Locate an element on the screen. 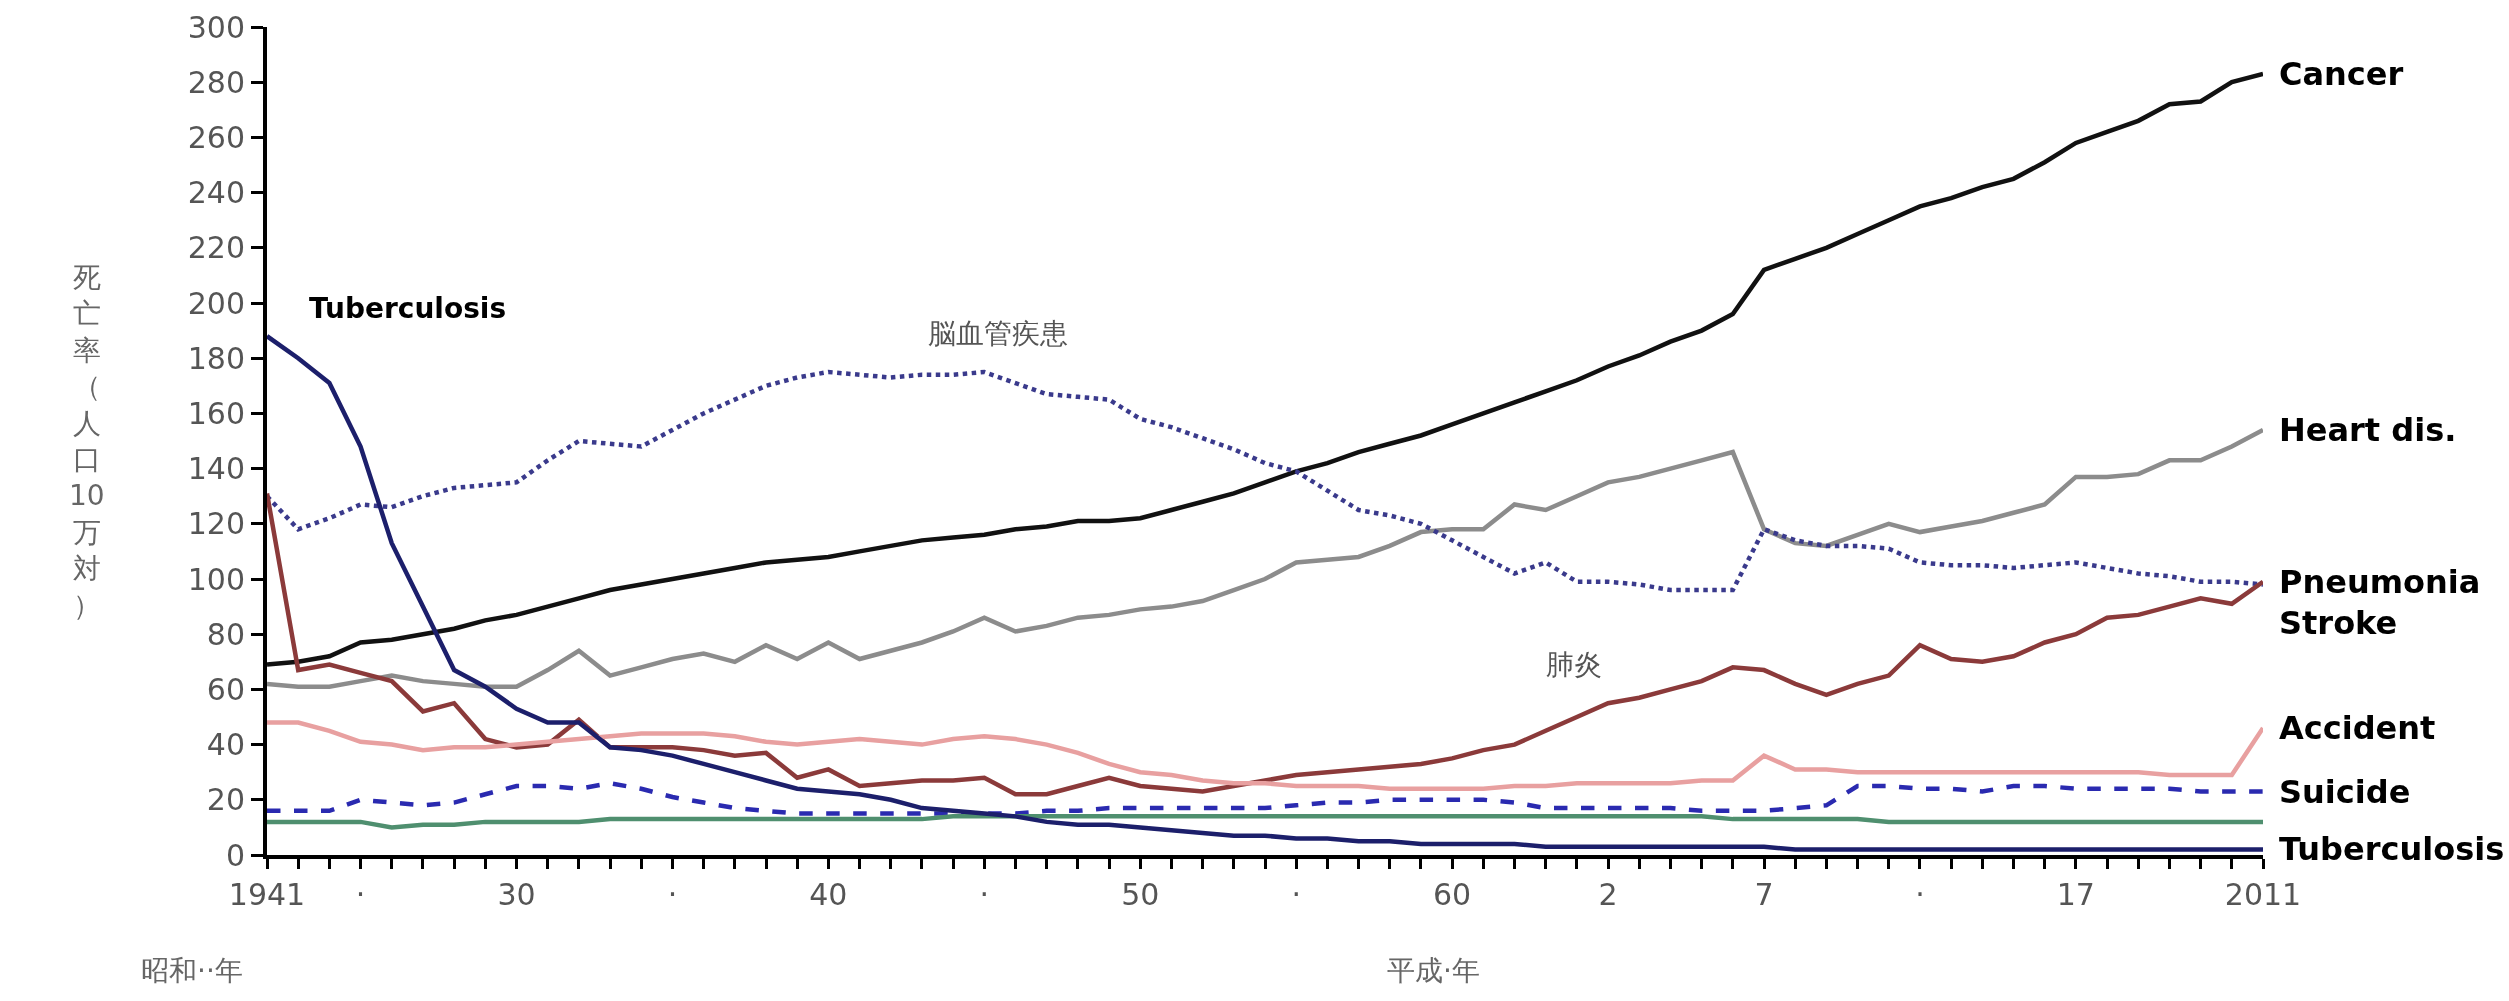 This screenshot has width=2509, height=1001. x-tick-label: 17 is located at coordinates (2075, 894).